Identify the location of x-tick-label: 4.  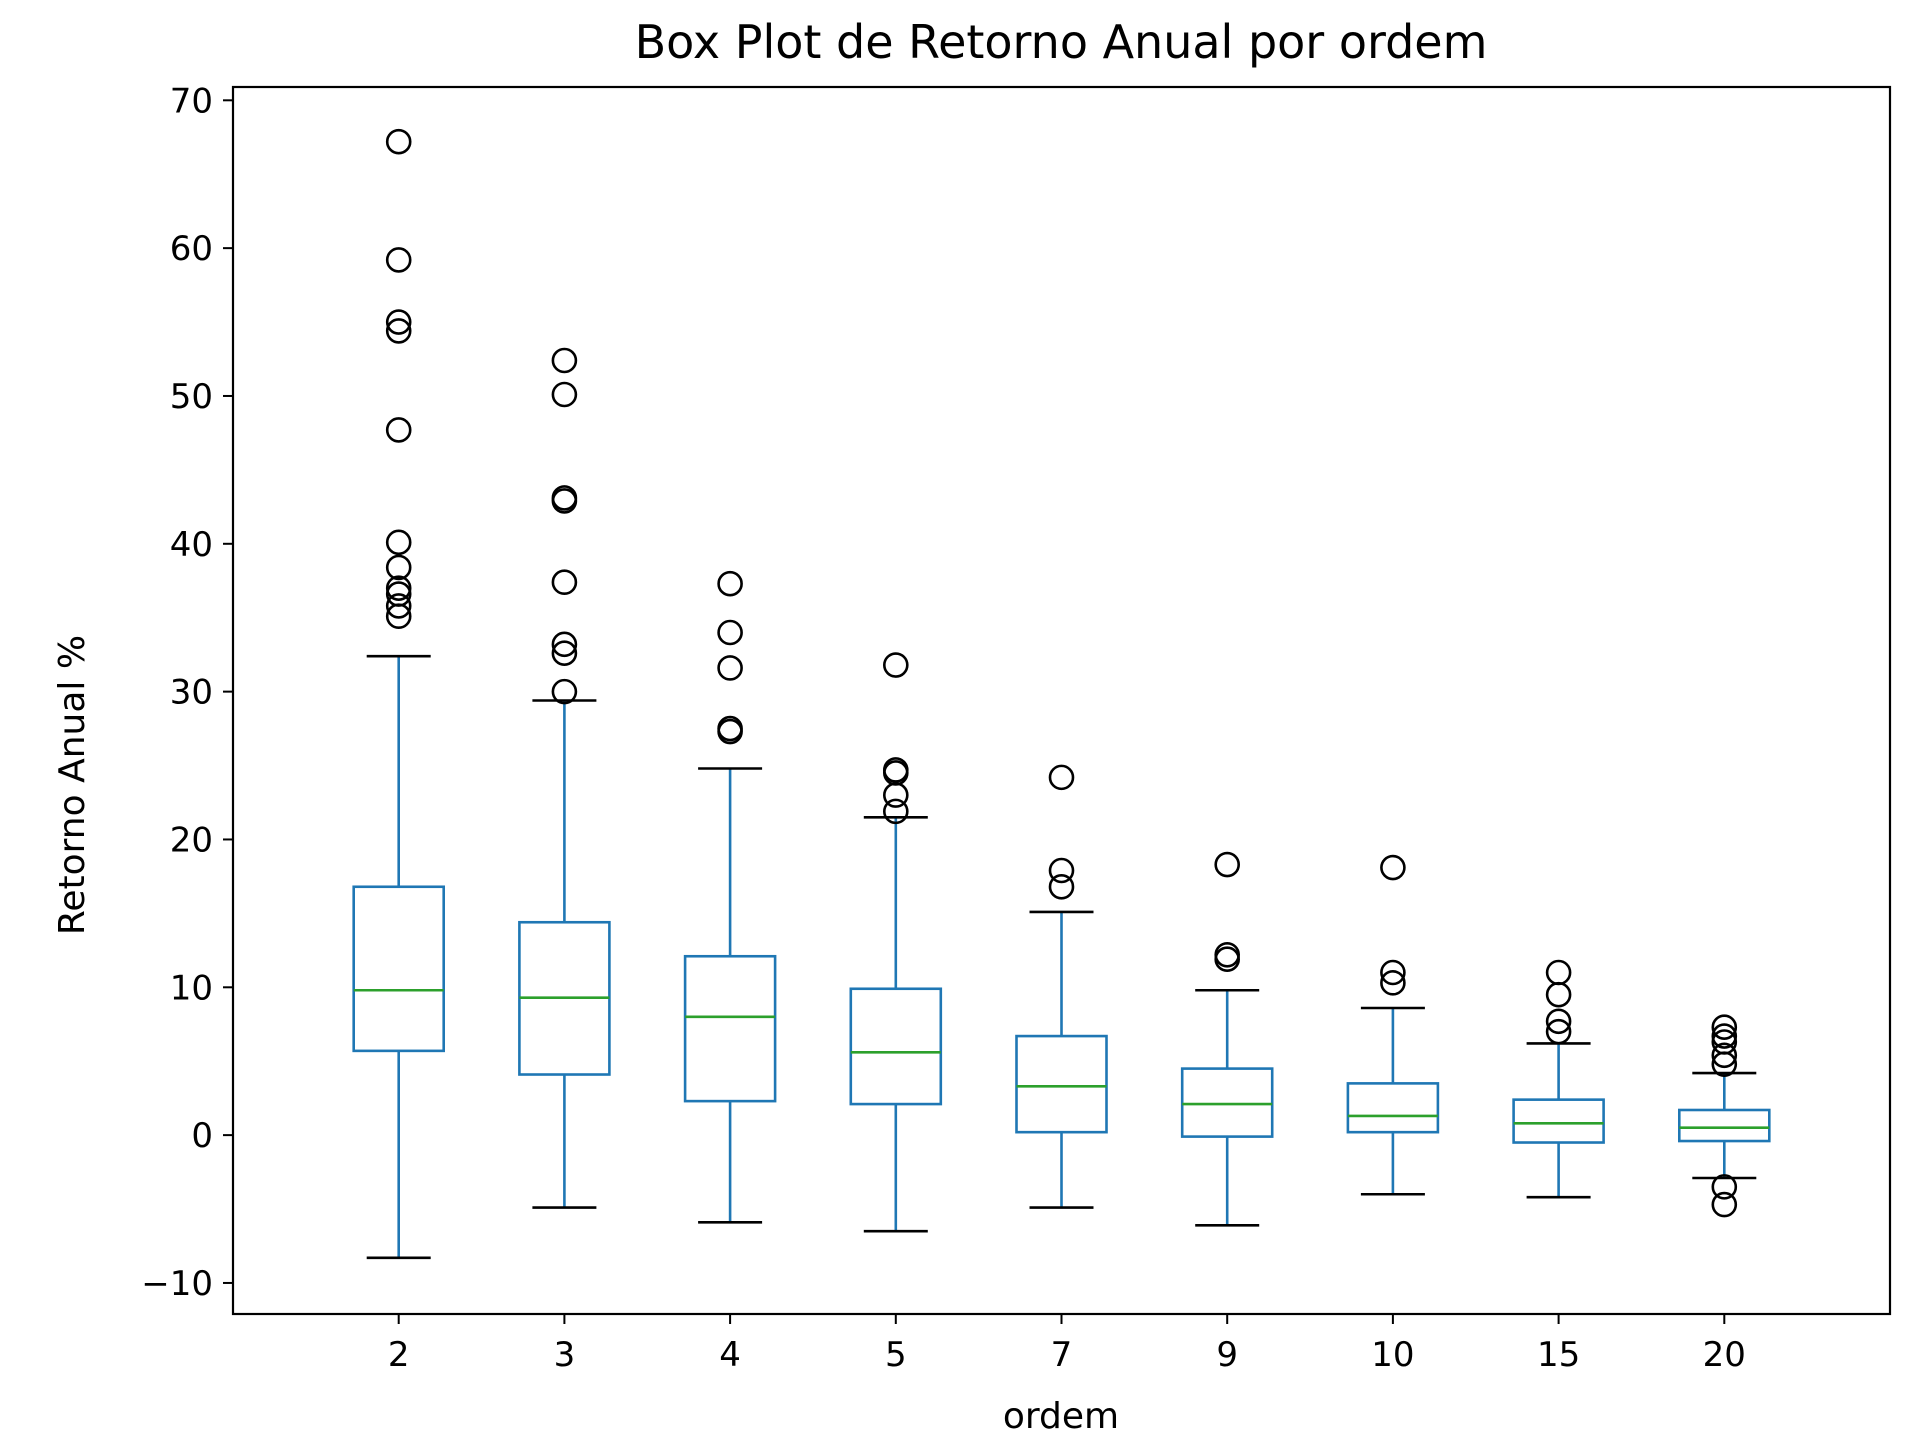
(730, 1355).